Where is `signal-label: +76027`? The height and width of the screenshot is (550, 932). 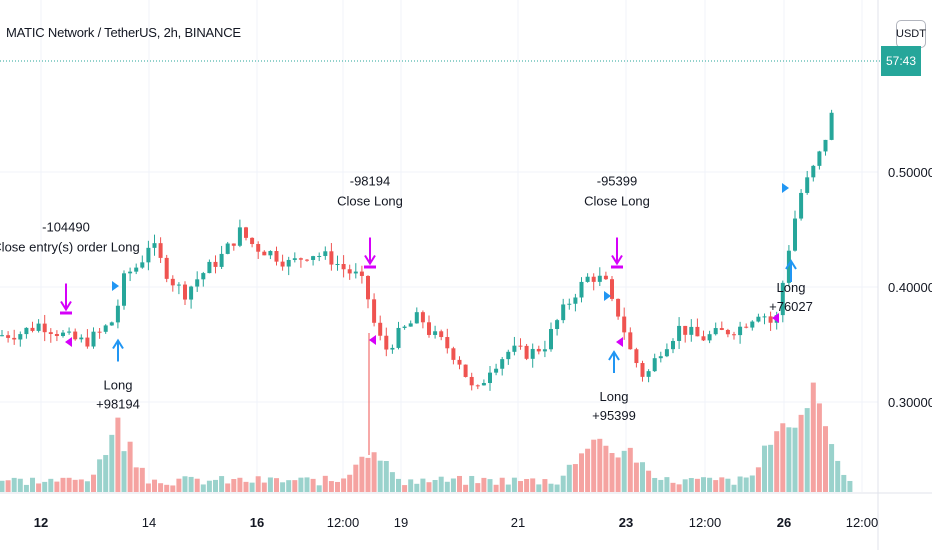 signal-label: +76027 is located at coordinates (791, 306).